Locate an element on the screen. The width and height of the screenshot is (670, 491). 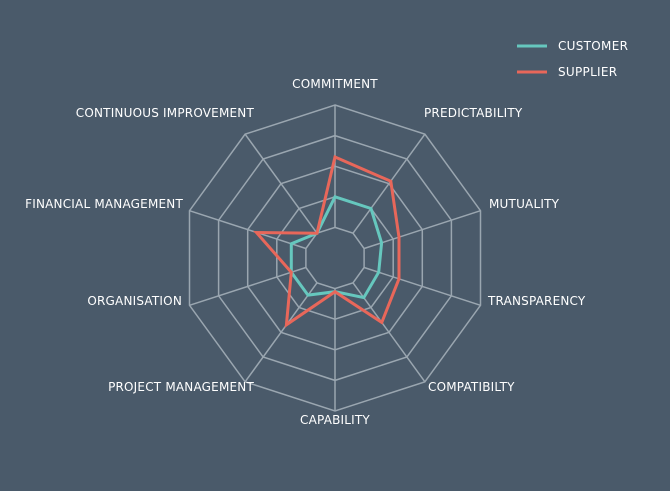
series-line-supplier is located at coordinates (327, 241).